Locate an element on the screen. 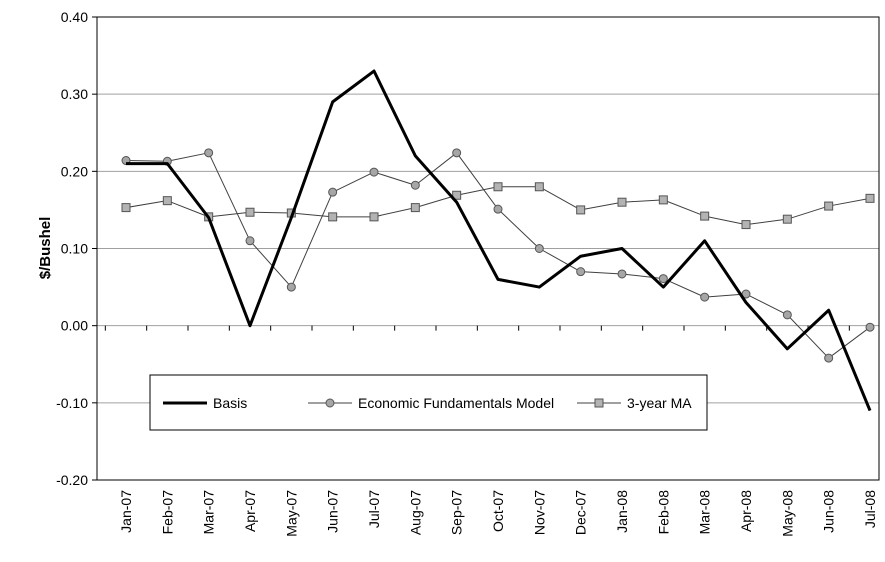 The height and width of the screenshot is (562, 885). y-tick-label: -0.20 is located at coordinates (72, 480).